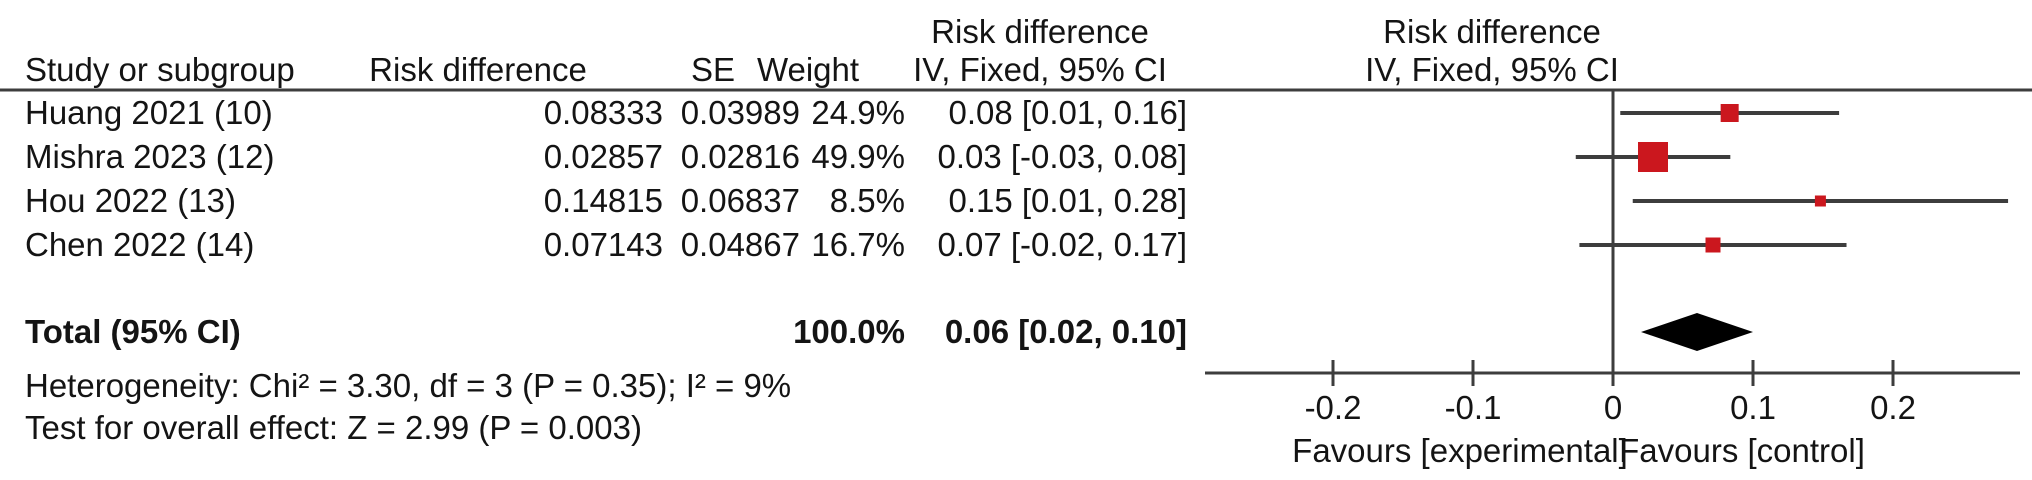 The image size is (2032, 480). What do you see at coordinates (1492, 69) in the screenshot?
I see `plot-header-line2: IV, Fixed, 95% CI` at bounding box center [1492, 69].